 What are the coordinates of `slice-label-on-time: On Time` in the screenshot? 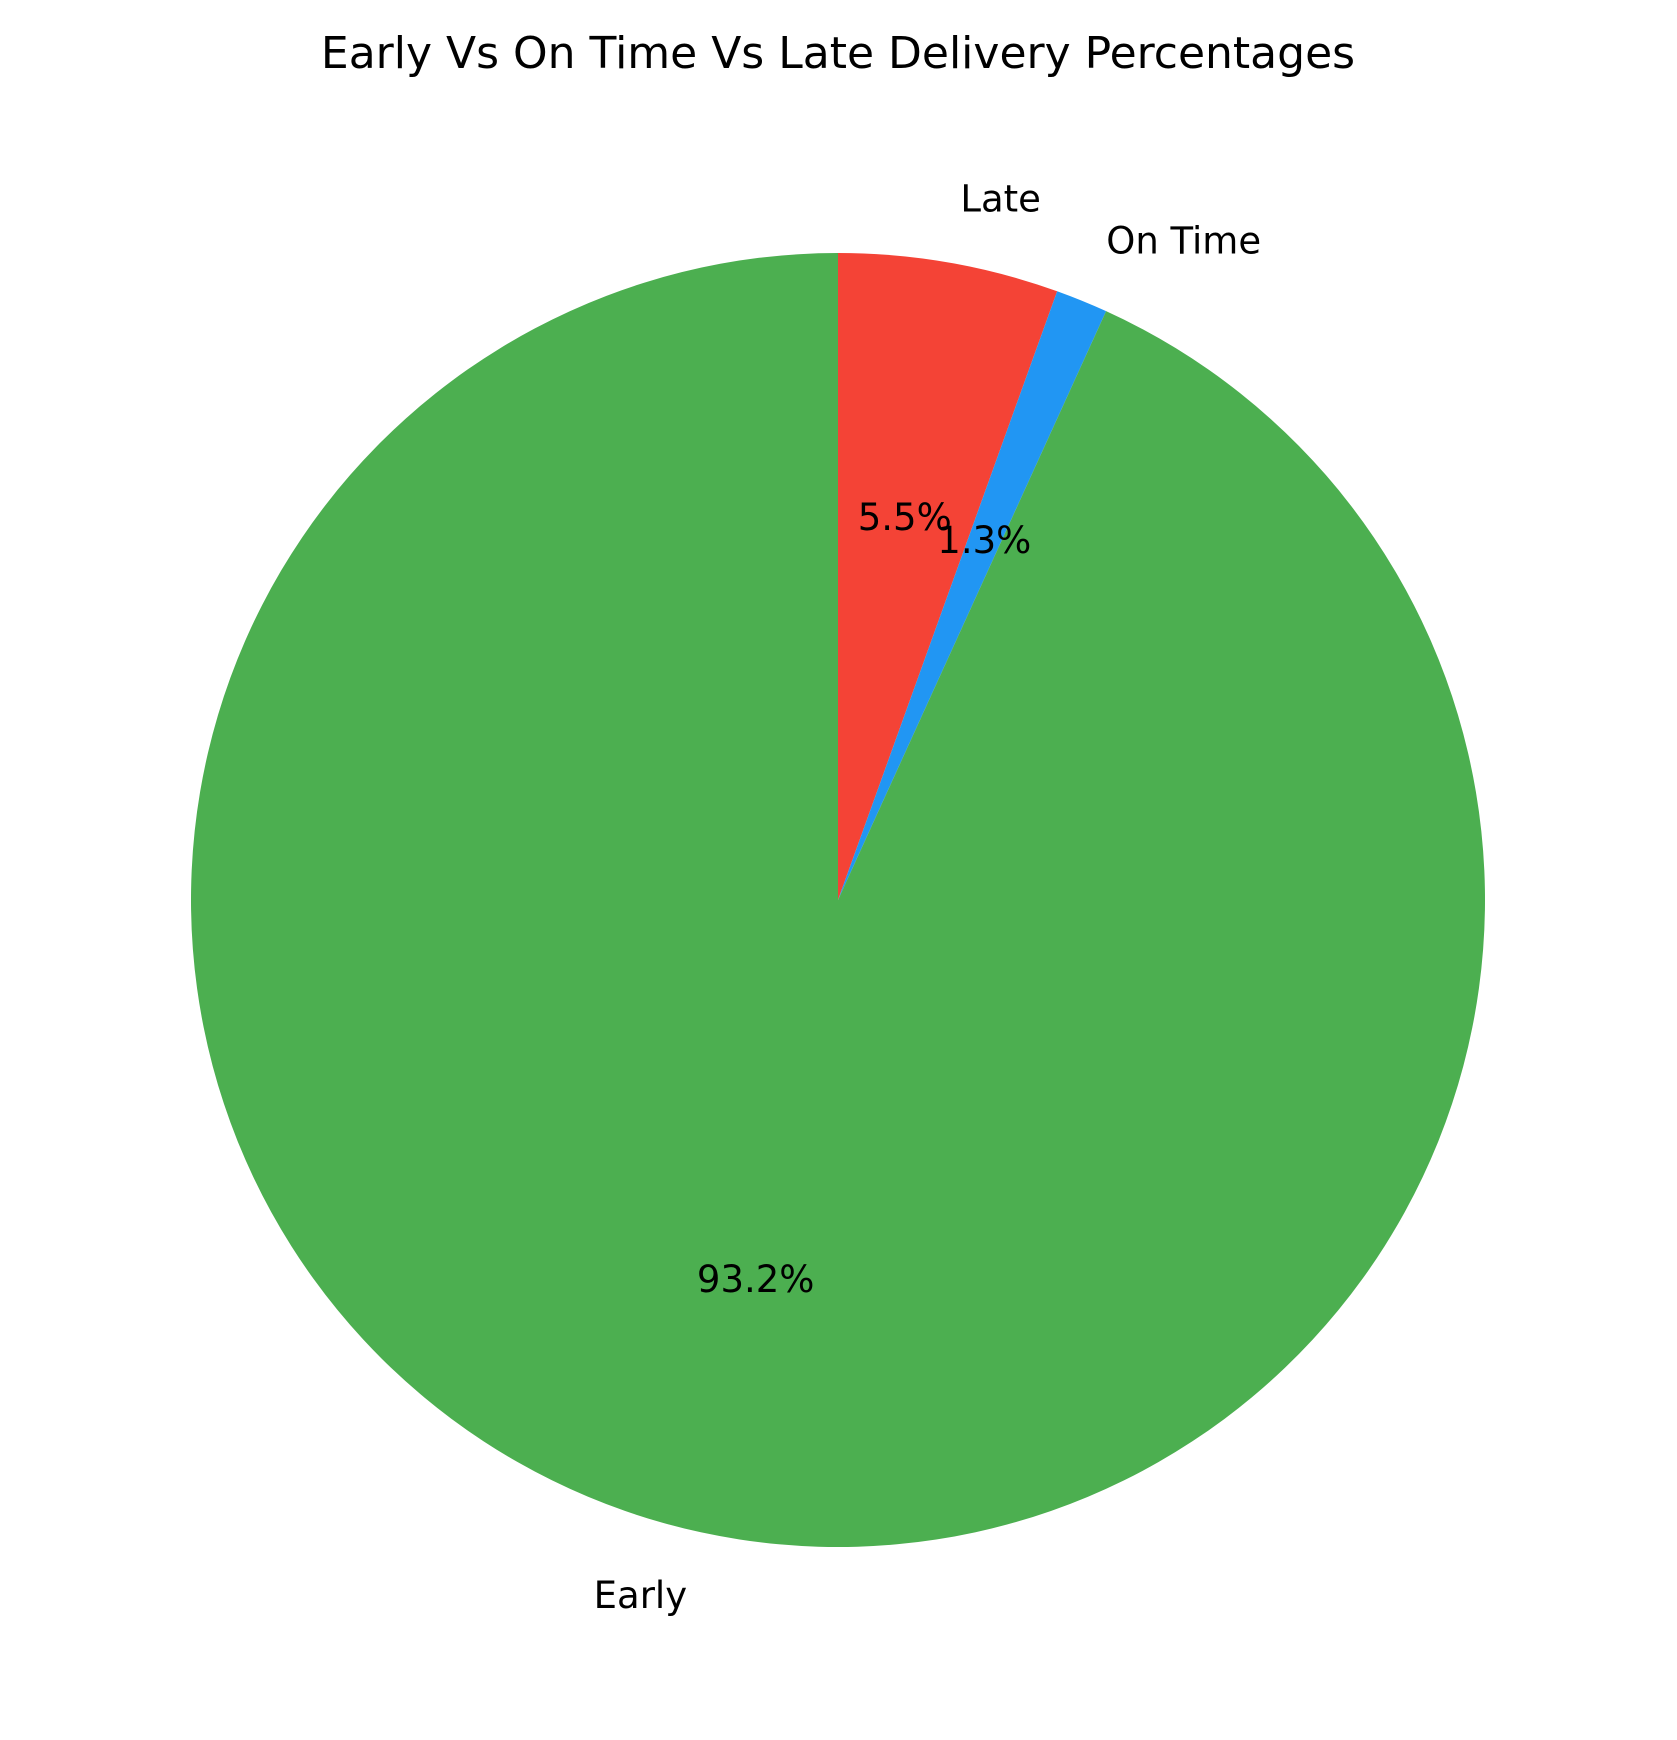 It's located at (1183, 240).